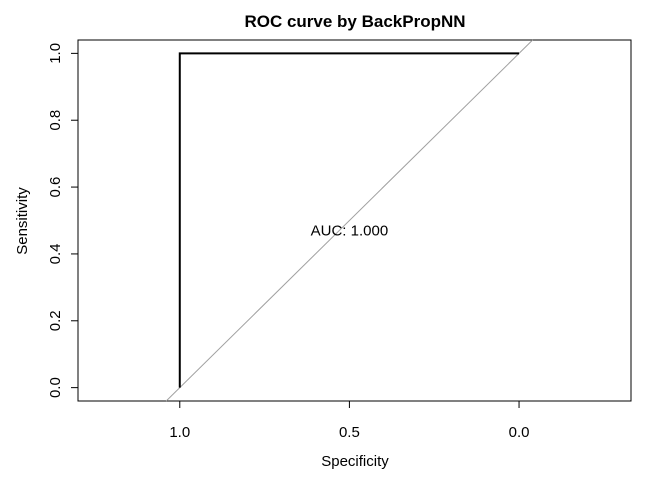 Image resolution: width=672 pixels, height=480 pixels. Describe the element at coordinates (354, 21) in the screenshot. I see `chart-title: ROC curve by BackPropNN` at that location.